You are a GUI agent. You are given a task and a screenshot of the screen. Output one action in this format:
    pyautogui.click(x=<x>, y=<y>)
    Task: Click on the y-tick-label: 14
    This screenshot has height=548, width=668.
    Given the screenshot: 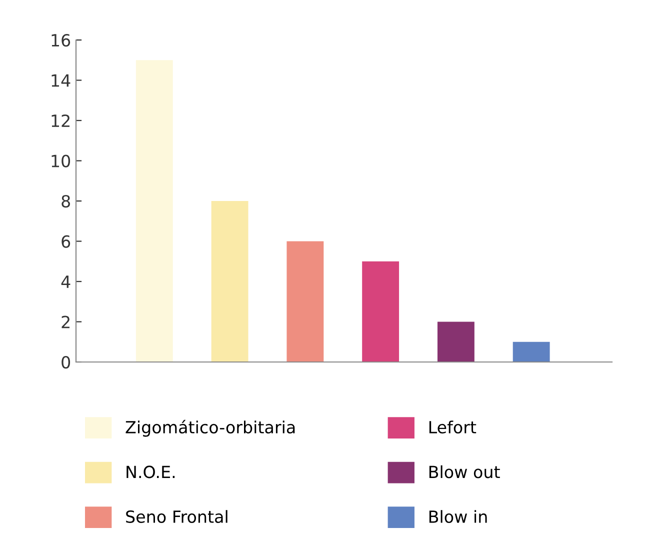 What is the action you would take?
    pyautogui.click(x=61, y=80)
    